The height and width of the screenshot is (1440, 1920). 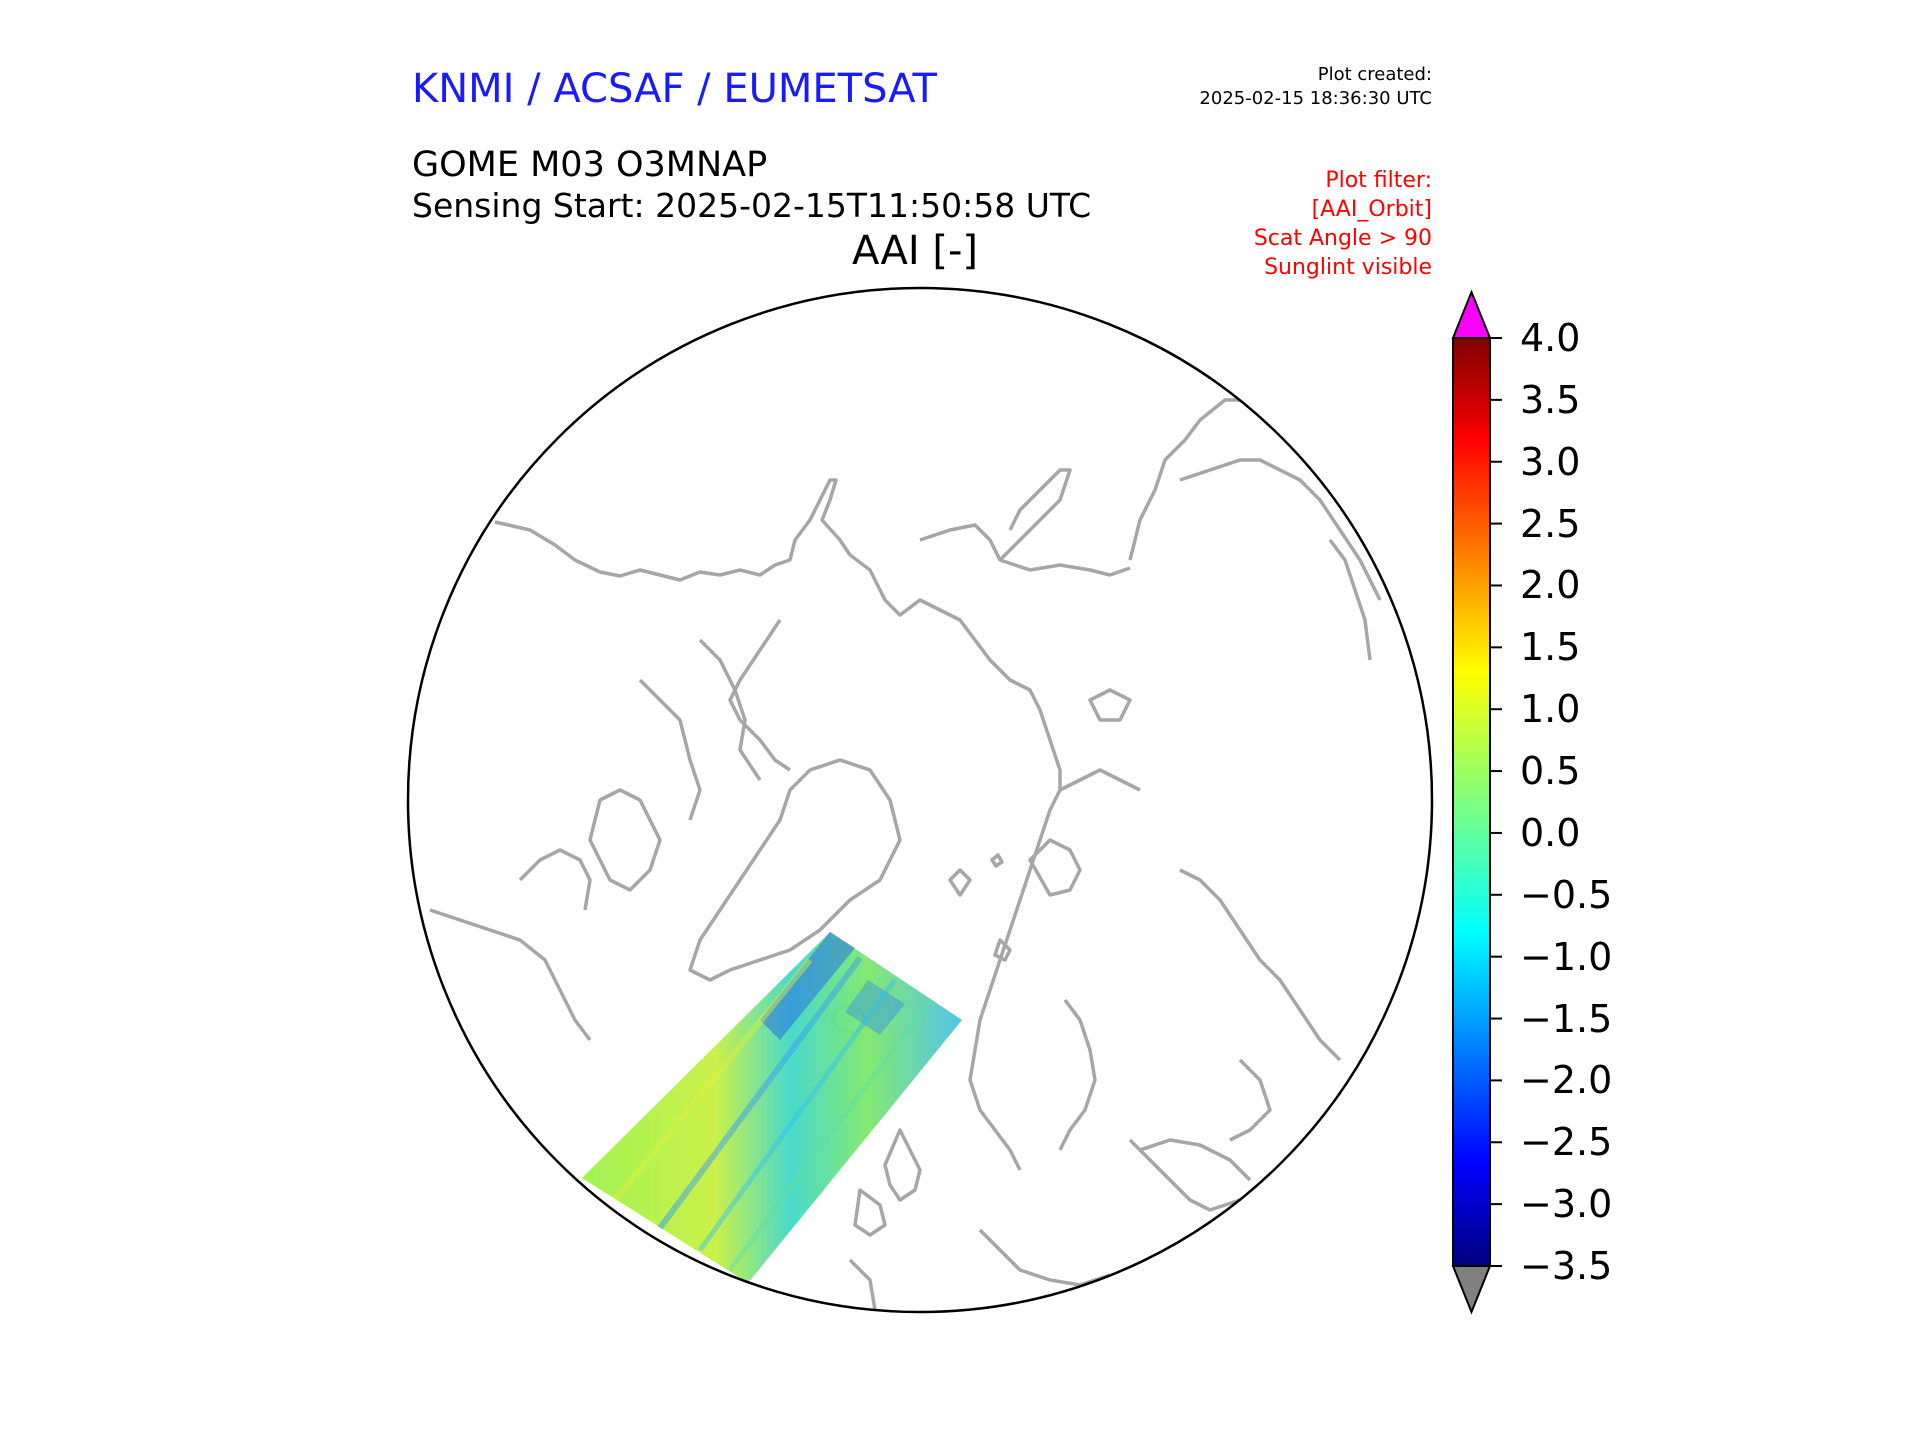 I want to click on colorbar-tick-label: −2.5, so click(x=1566, y=1142).